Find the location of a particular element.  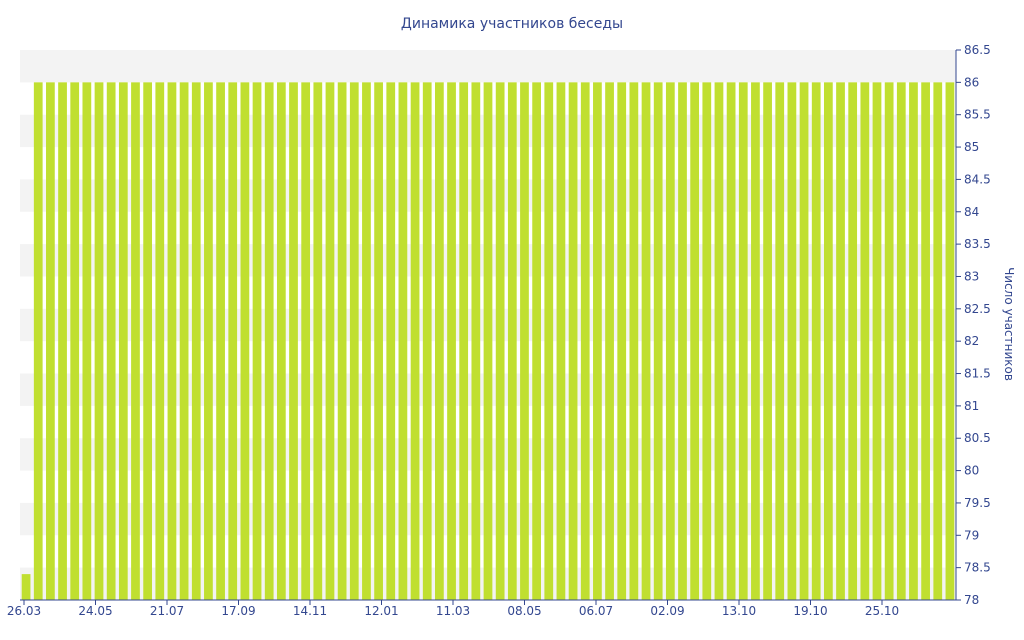

y-tick-label: 79.5 is located at coordinates (977, 503).